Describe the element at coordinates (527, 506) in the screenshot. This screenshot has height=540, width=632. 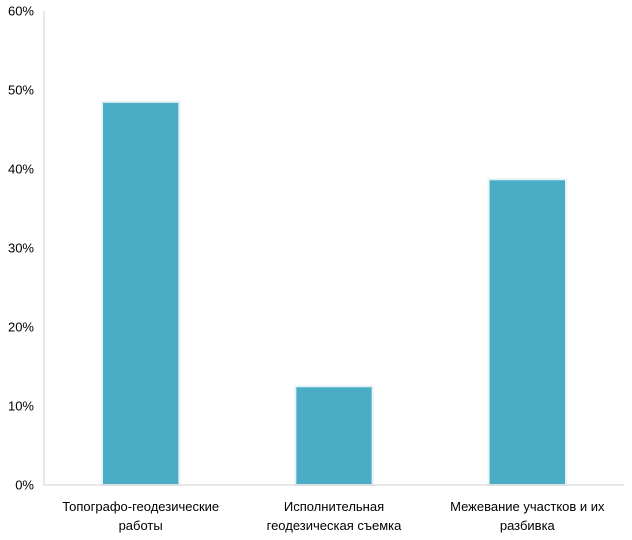
I see `x-category-label: Межевание участков и их` at that location.